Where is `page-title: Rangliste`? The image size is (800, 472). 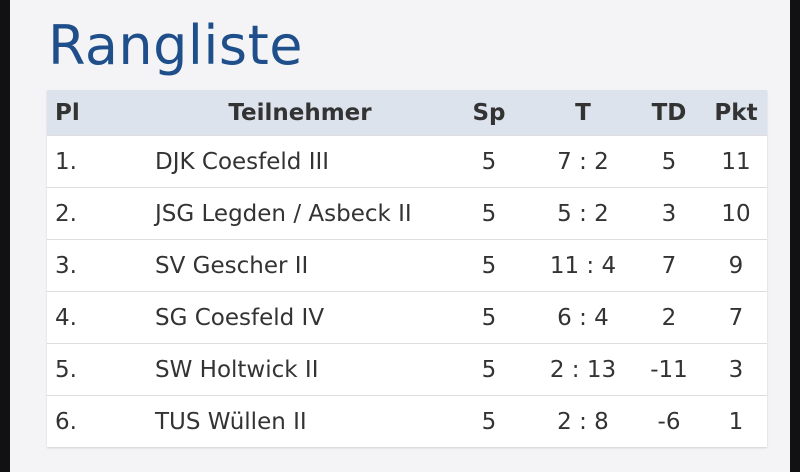 page-title: Rangliste is located at coordinates (175, 45).